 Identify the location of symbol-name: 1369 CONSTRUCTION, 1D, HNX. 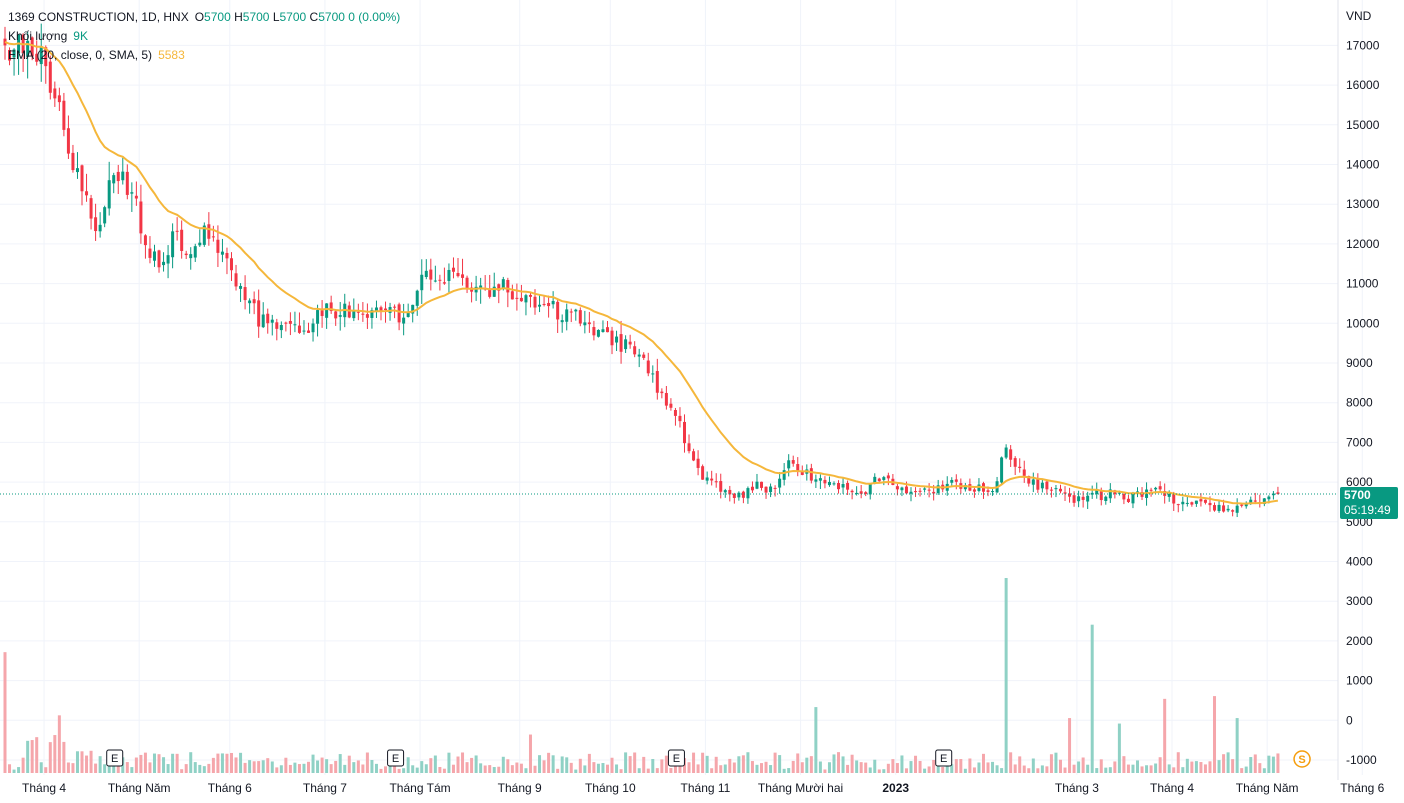
(98, 17).